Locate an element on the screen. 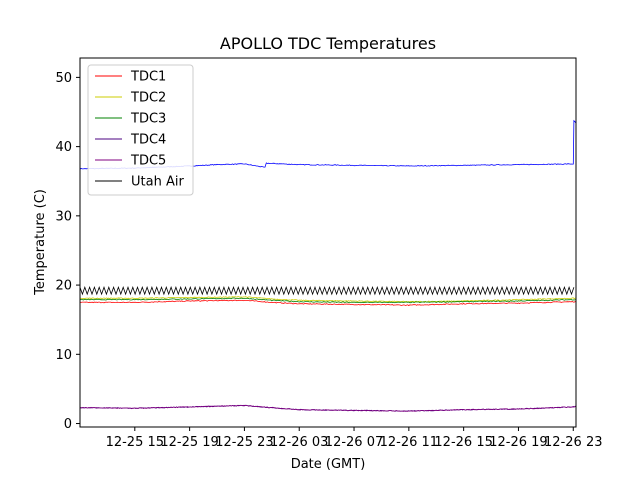 The height and width of the screenshot is (484, 640). series-line-utah-air is located at coordinates (327, 290).